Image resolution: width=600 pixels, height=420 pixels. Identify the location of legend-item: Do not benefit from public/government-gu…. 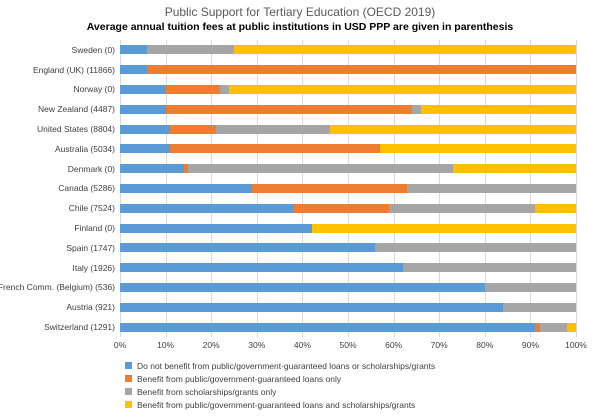
(362, 365).